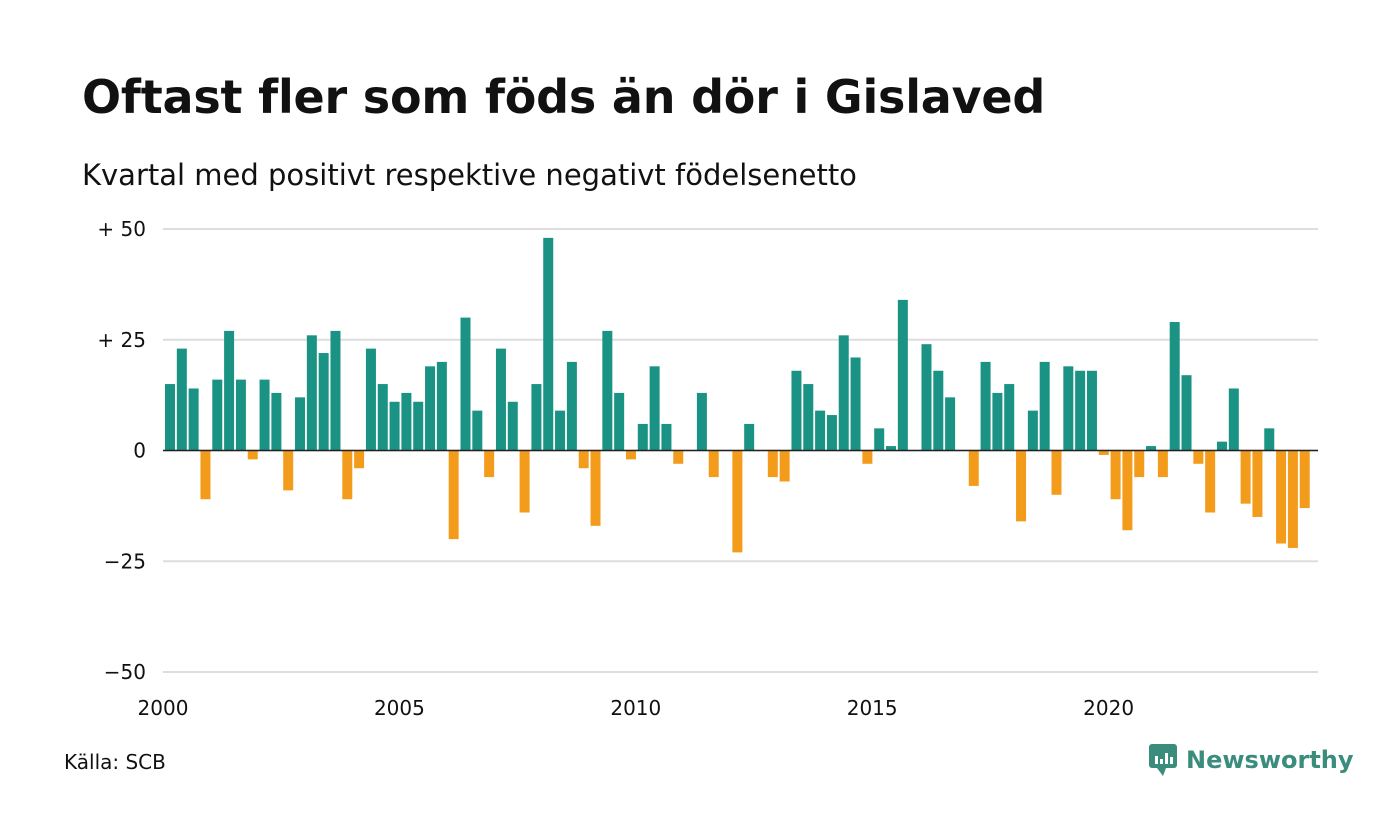  What do you see at coordinates (125, 672) in the screenshot?
I see `y-tick-label: −50` at bounding box center [125, 672].